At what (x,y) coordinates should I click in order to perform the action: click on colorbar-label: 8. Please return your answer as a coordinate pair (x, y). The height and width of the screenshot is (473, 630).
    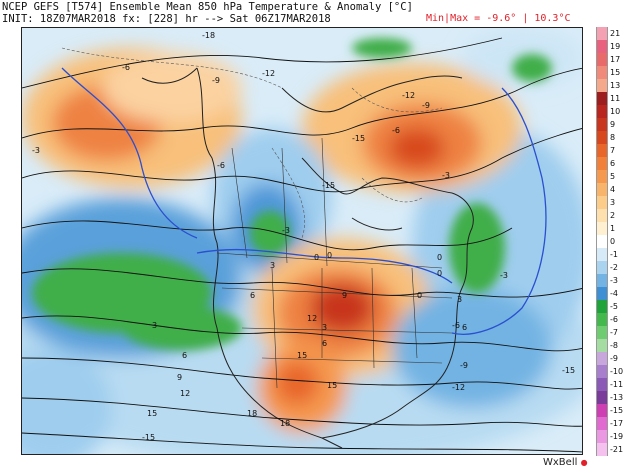
    Looking at the image, I should click on (613, 137).